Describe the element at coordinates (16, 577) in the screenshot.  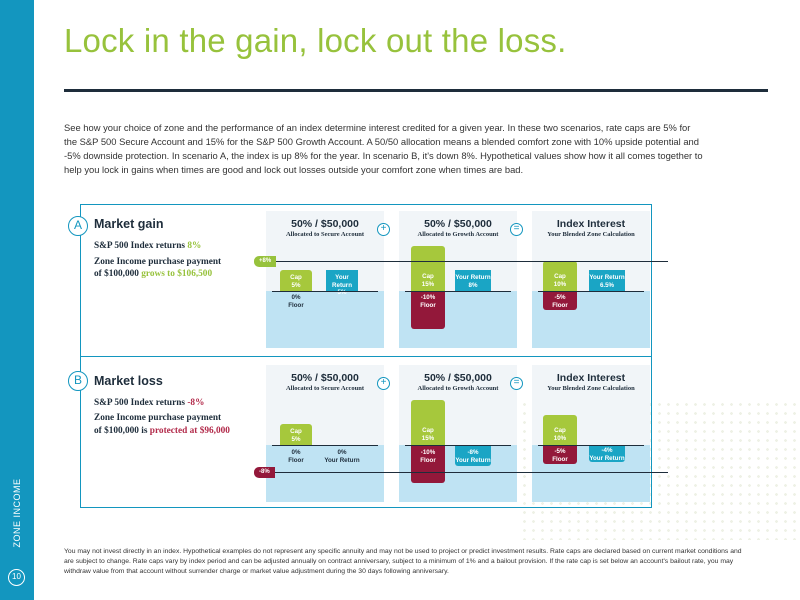
I see `page-number: 10` at that location.